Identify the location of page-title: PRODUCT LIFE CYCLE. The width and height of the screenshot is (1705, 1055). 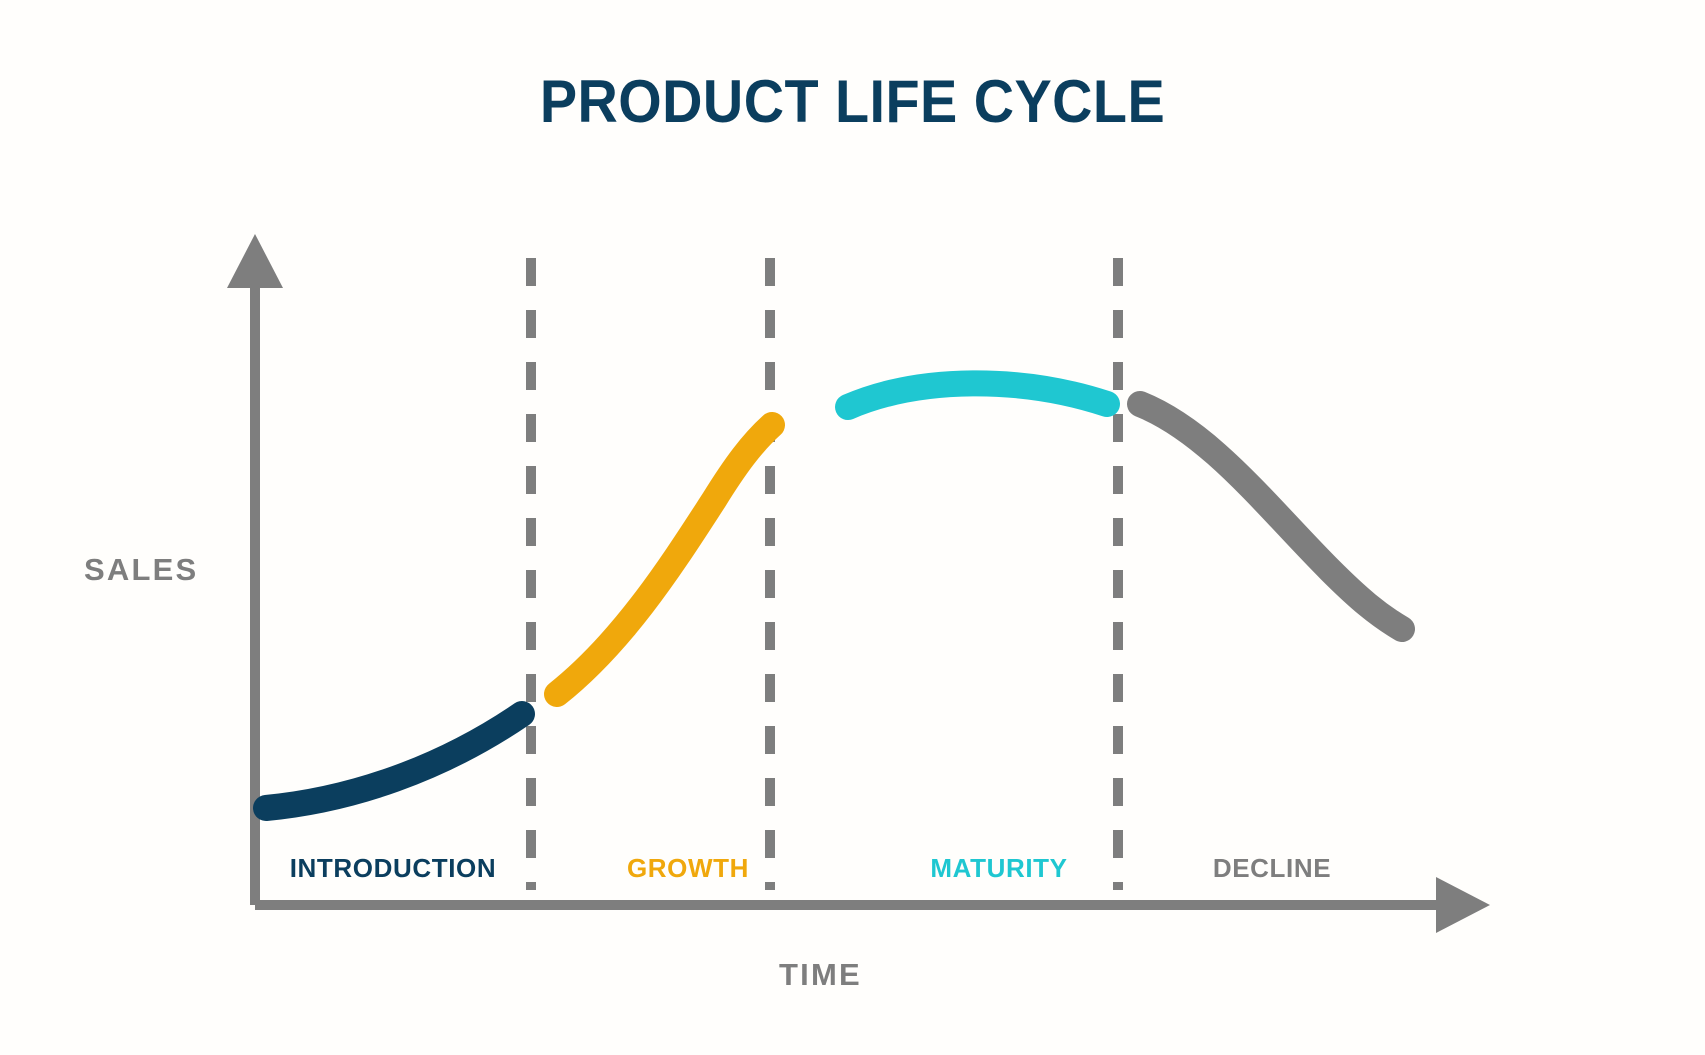
(852, 101).